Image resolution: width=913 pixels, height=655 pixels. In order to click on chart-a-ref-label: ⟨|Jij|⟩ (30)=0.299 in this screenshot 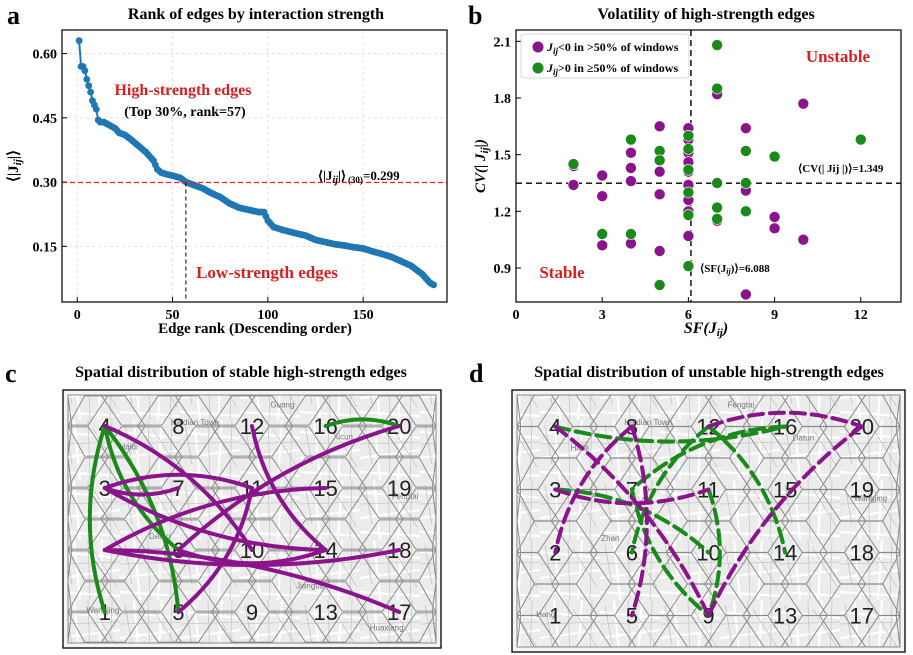, I will do `click(359, 177)`.